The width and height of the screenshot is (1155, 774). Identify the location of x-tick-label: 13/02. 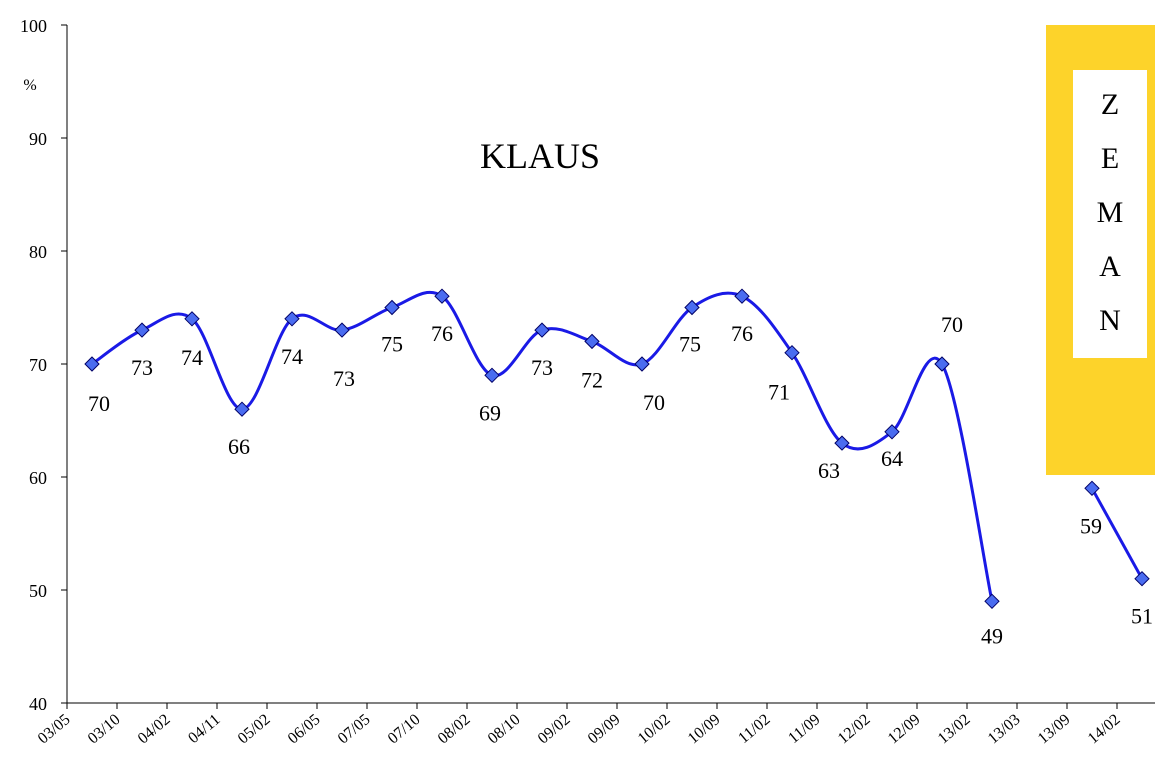
(954, 729).